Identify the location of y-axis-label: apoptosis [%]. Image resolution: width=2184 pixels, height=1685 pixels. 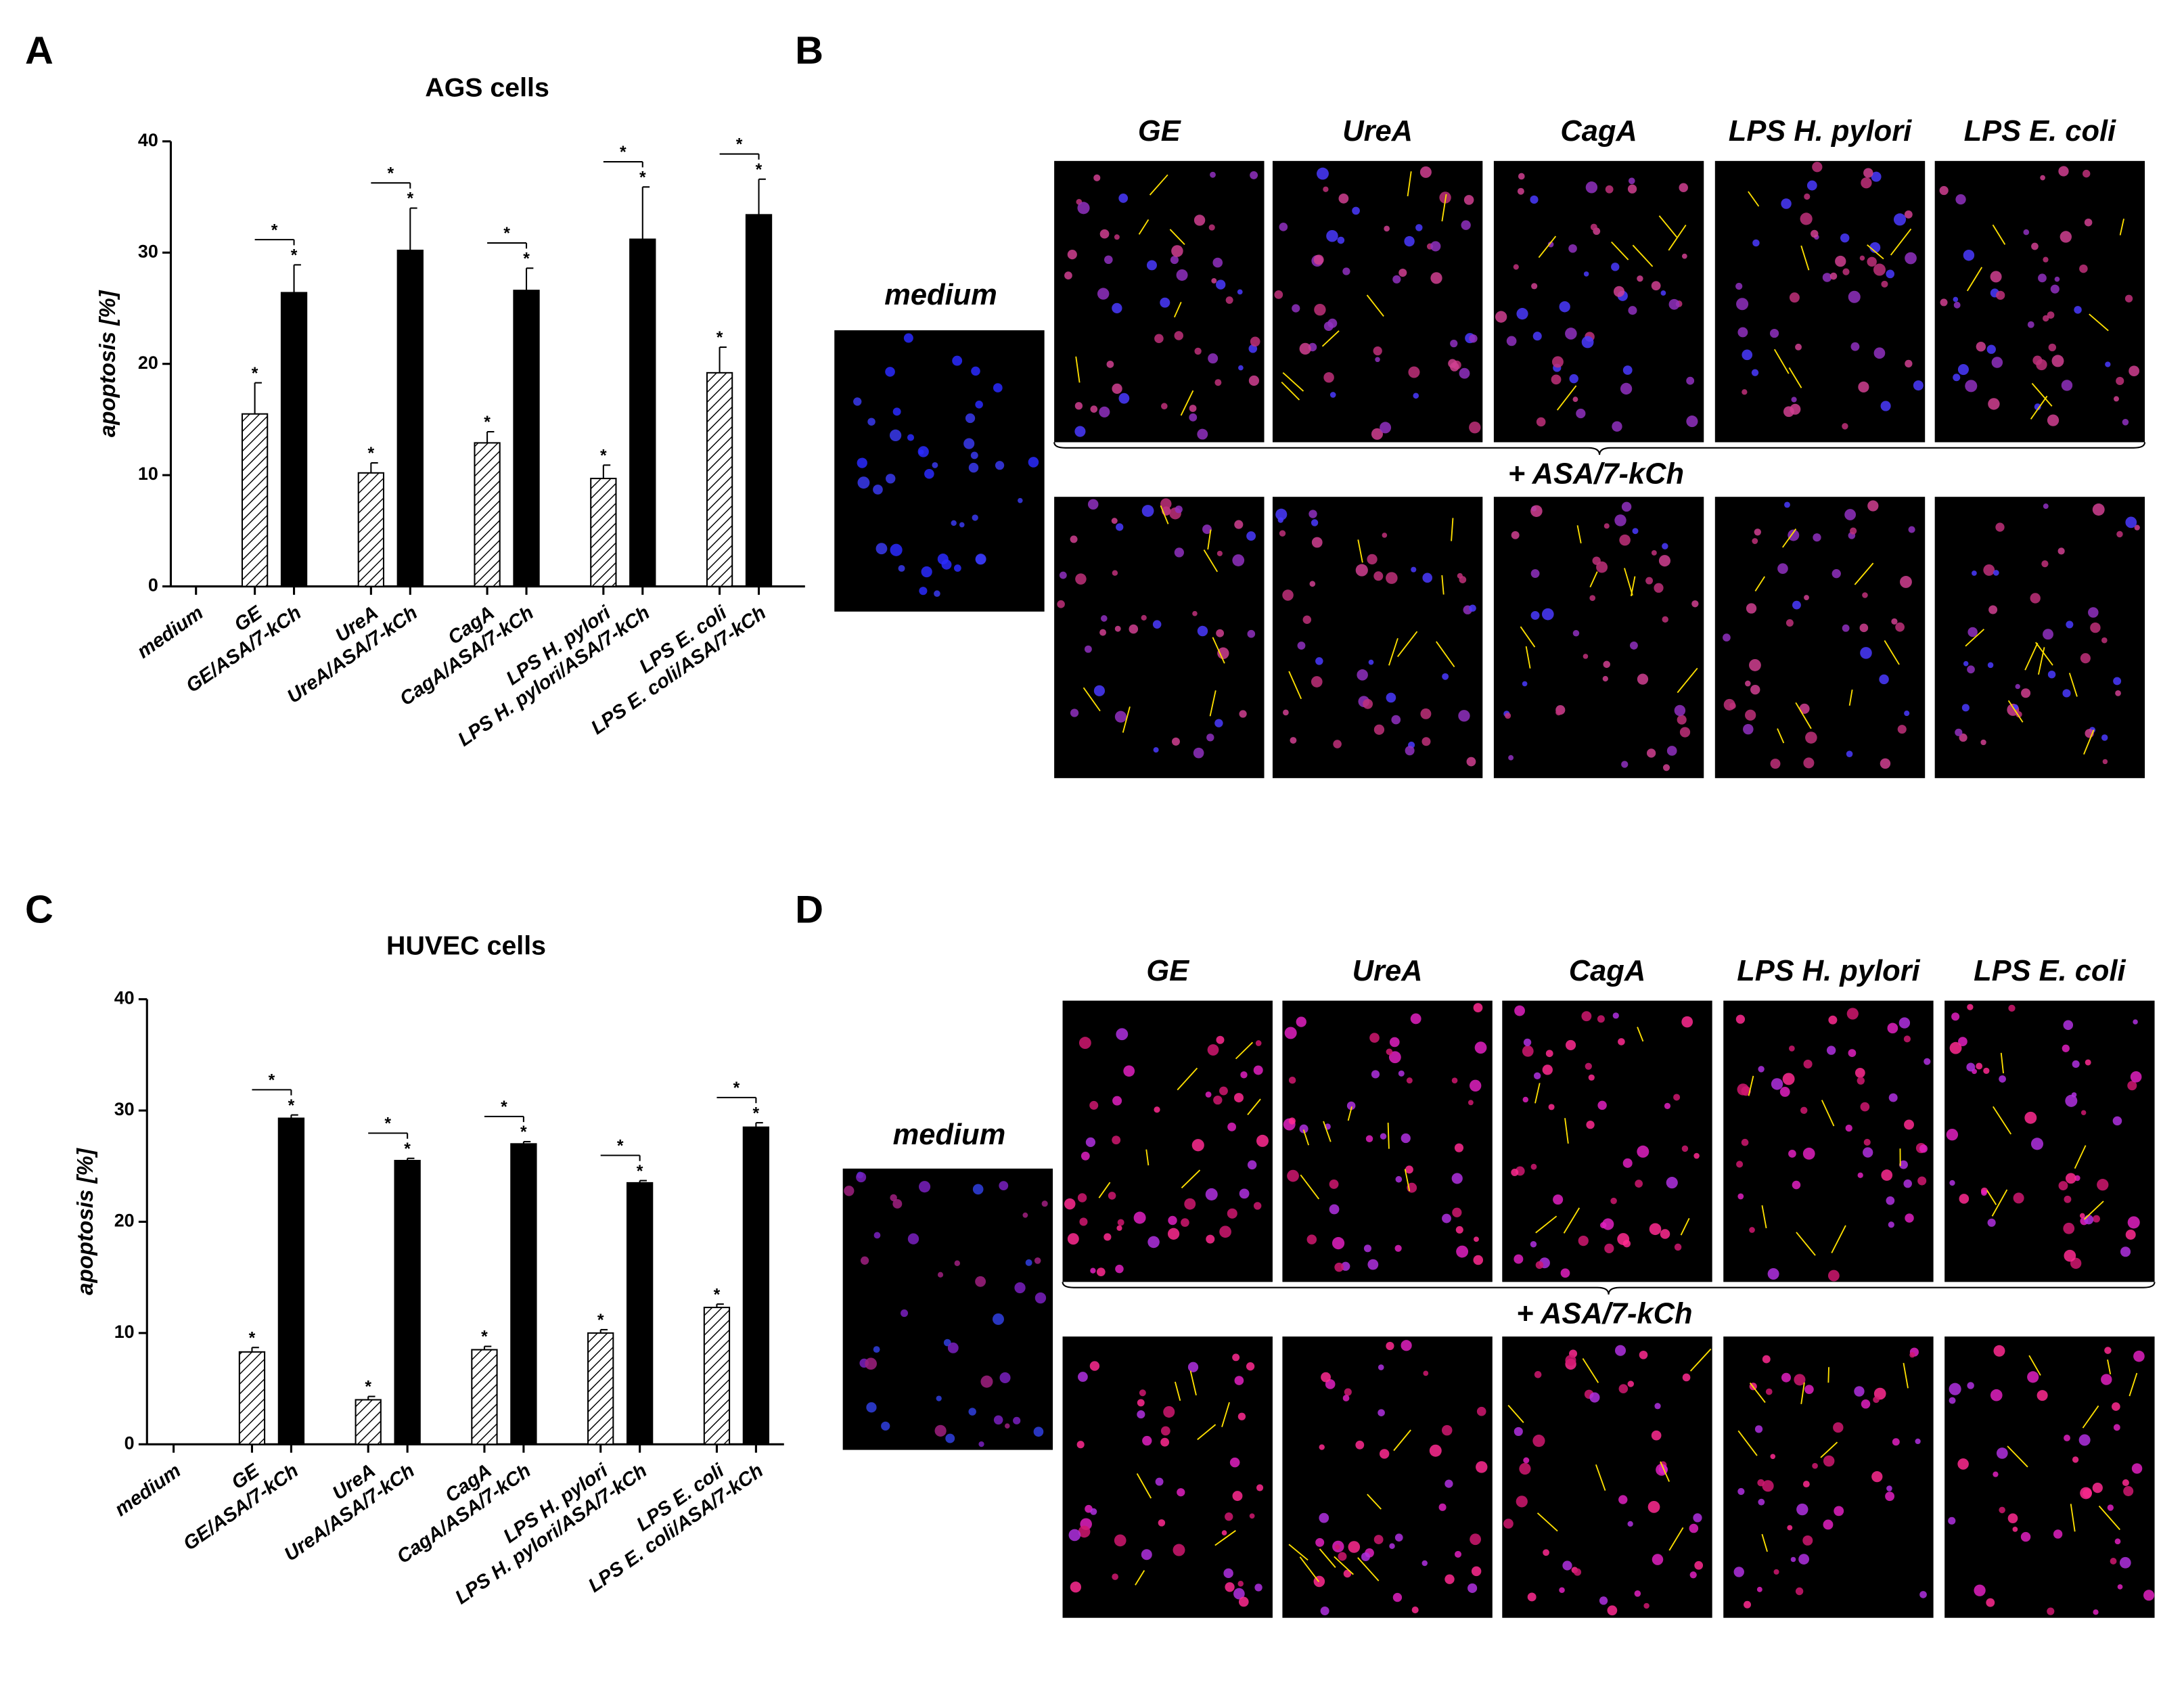
(85, 1221).